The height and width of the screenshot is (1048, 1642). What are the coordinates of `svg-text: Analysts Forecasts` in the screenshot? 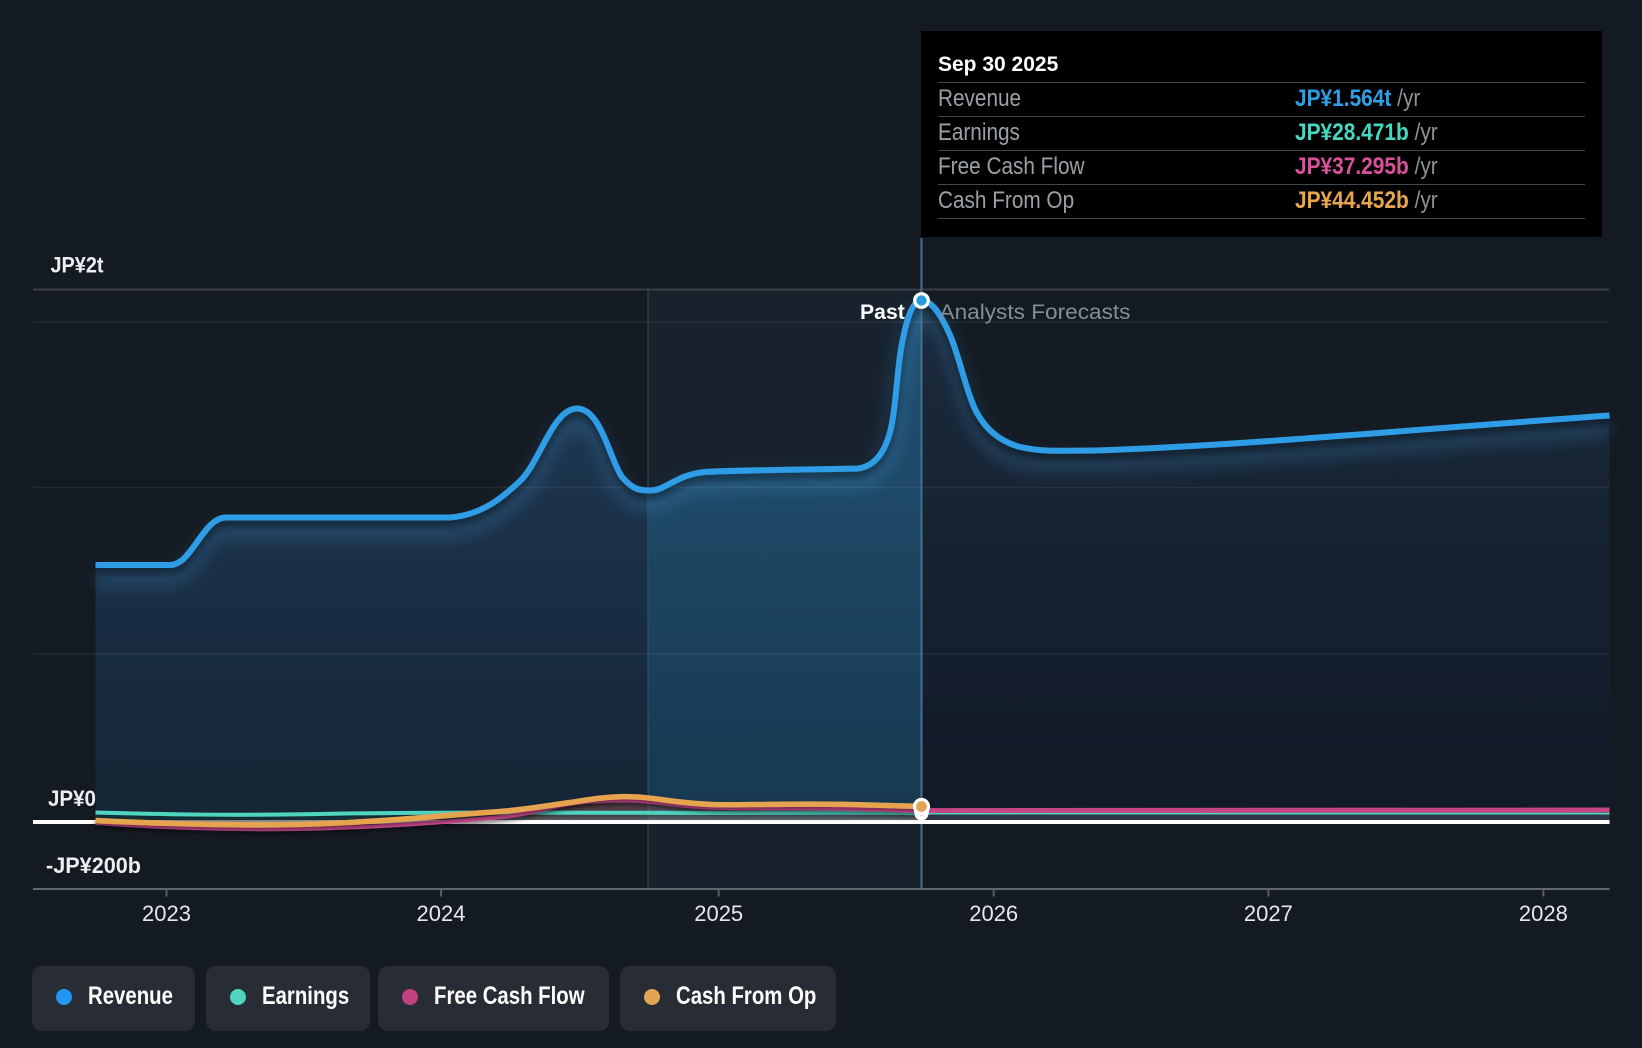 It's located at (1035, 312).